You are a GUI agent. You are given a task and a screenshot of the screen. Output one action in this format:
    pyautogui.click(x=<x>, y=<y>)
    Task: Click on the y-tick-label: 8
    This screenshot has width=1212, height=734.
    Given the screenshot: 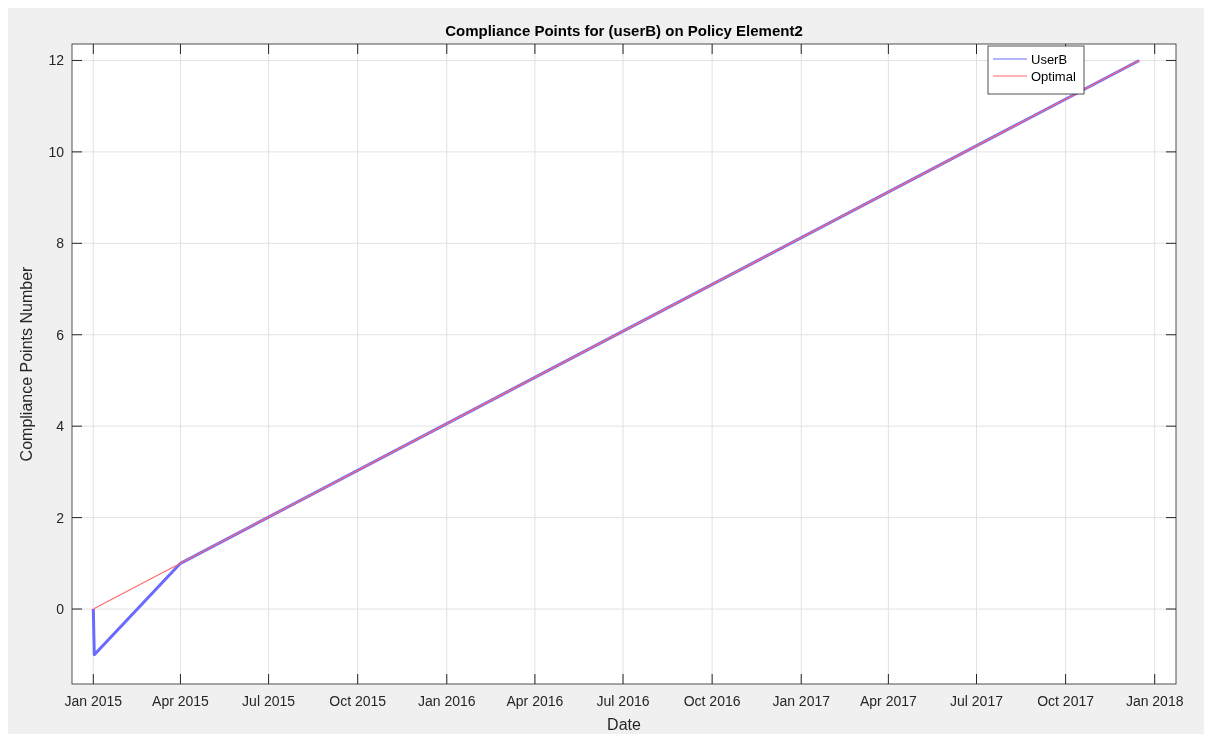 What is the action you would take?
    pyautogui.click(x=60, y=243)
    